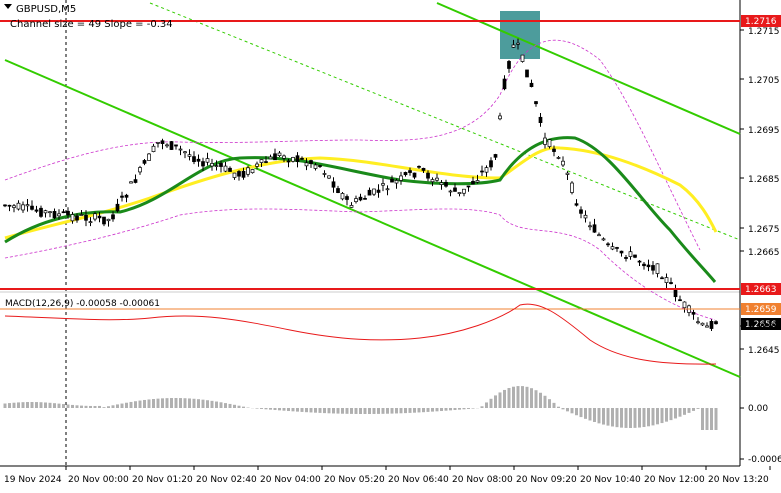 This screenshot has width=781, height=493. What do you see at coordinates (761, 309) in the screenshot?
I see `price-badge-intermediate: 1.2659` at bounding box center [761, 309].